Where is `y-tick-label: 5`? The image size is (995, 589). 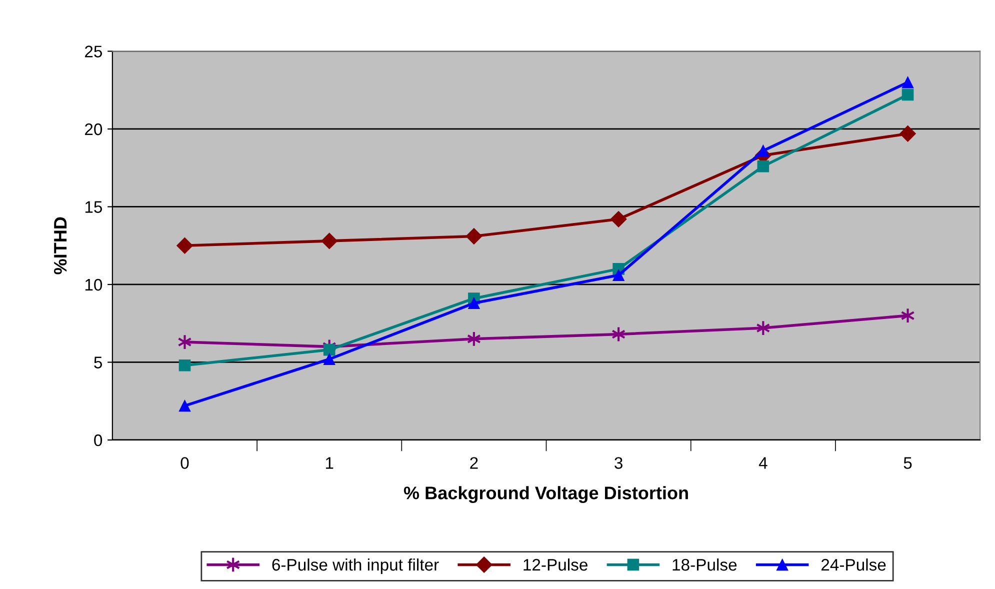 y-tick-label: 5 is located at coordinates (98, 362).